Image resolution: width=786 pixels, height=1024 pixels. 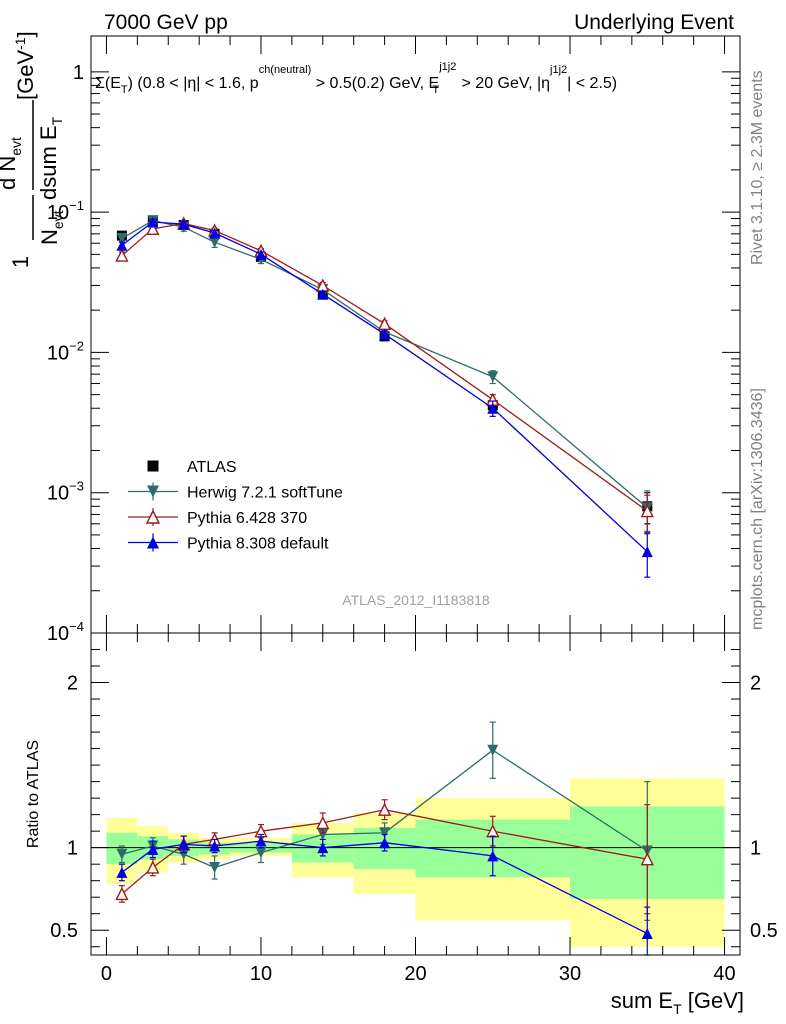 I want to click on analysis-watermark: ATLAS_2012_I1183818, so click(x=416, y=600).